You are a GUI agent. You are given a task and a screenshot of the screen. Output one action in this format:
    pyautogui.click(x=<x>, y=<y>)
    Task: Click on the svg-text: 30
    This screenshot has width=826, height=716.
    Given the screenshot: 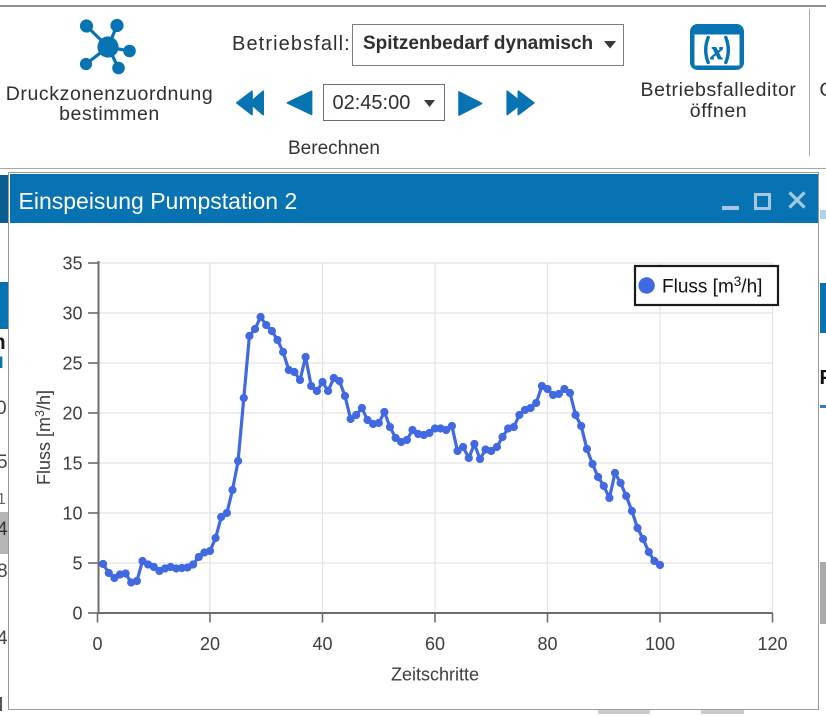 What is the action you would take?
    pyautogui.click(x=72, y=314)
    